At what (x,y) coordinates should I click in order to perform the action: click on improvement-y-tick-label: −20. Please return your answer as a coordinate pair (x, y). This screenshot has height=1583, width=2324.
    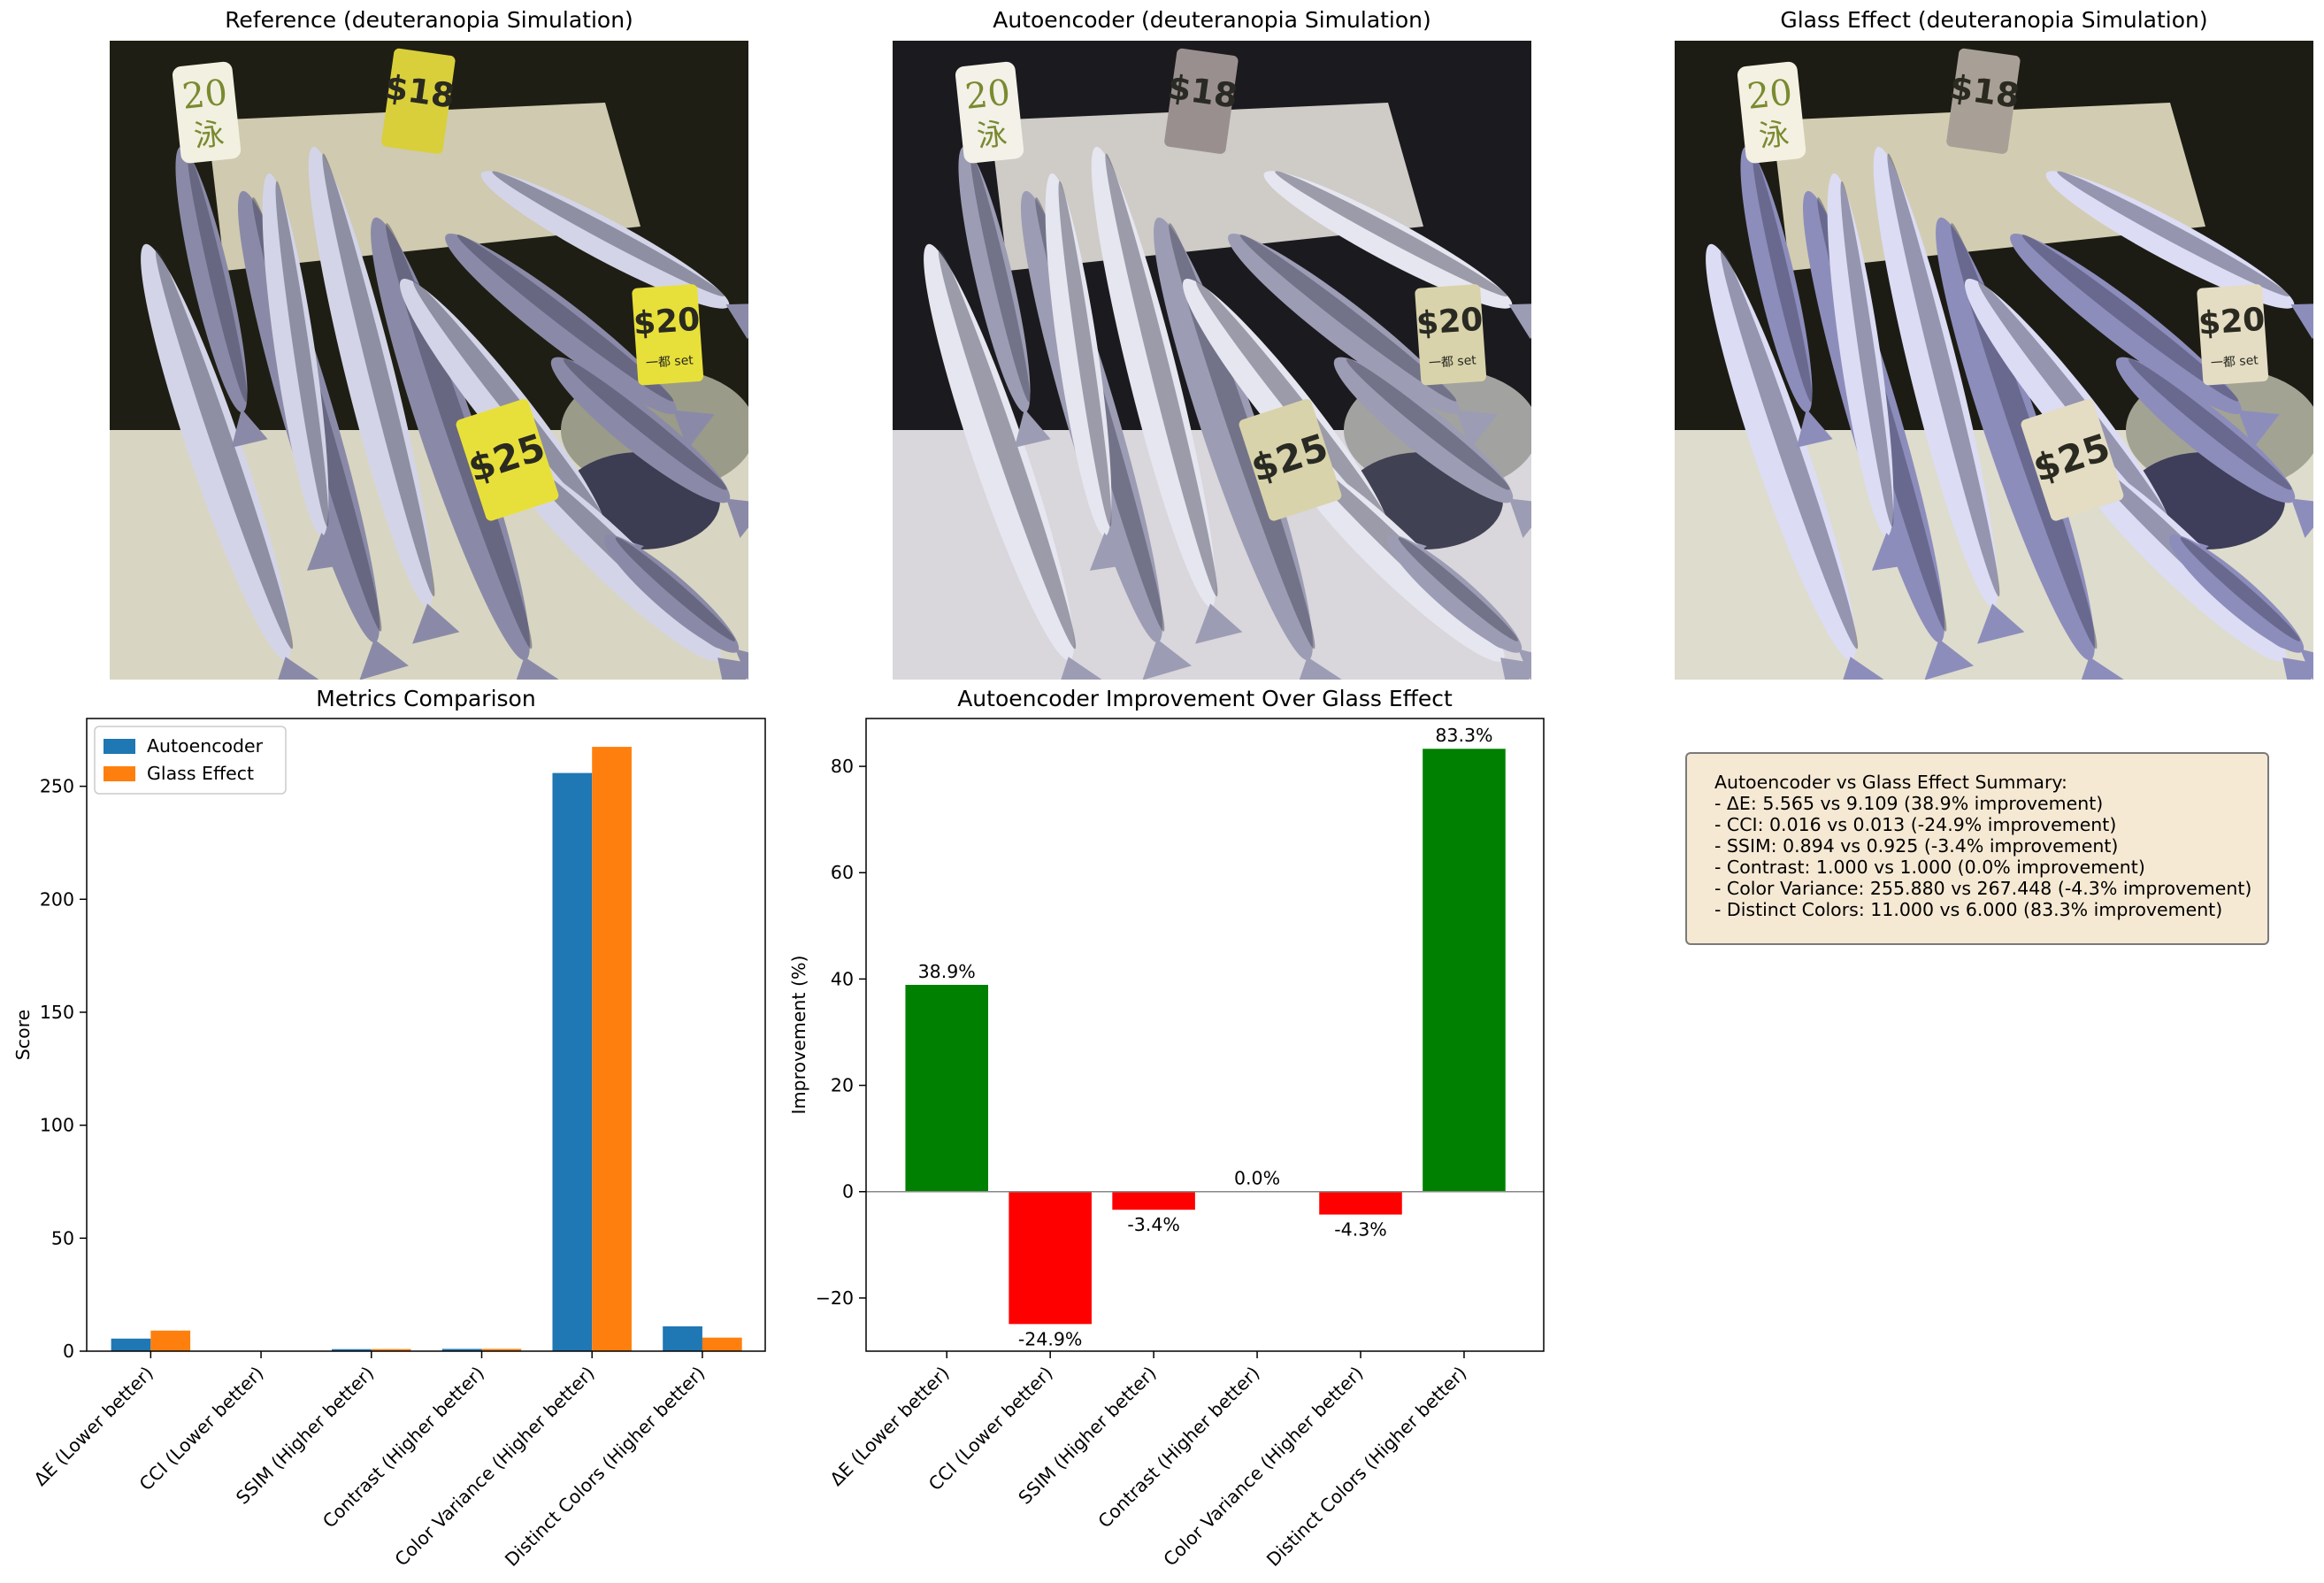
    Looking at the image, I should click on (835, 1298).